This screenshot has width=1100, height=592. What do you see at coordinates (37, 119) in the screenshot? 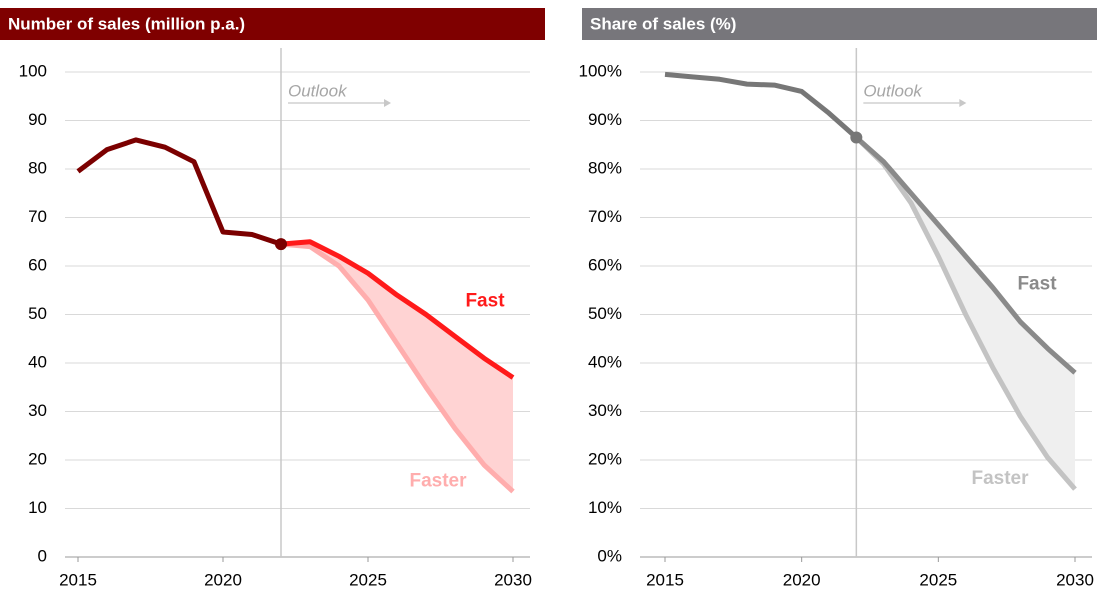
I see `y-tick-label: 90` at bounding box center [37, 119].